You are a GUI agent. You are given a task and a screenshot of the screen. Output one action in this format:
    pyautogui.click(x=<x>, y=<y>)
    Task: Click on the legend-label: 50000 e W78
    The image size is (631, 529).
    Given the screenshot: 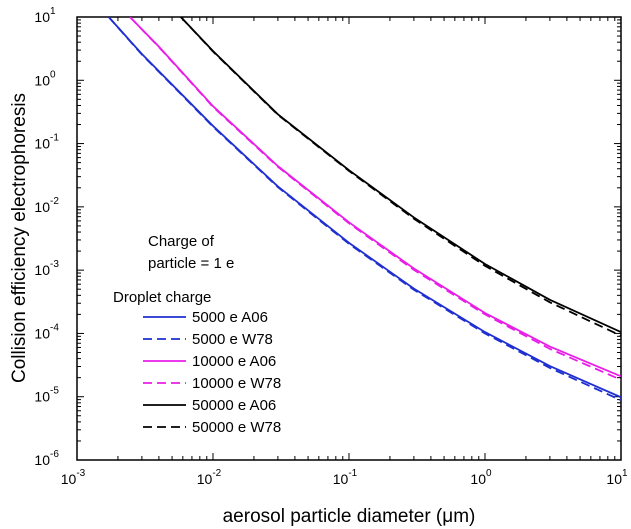 What is the action you would take?
    pyautogui.click(x=236, y=427)
    